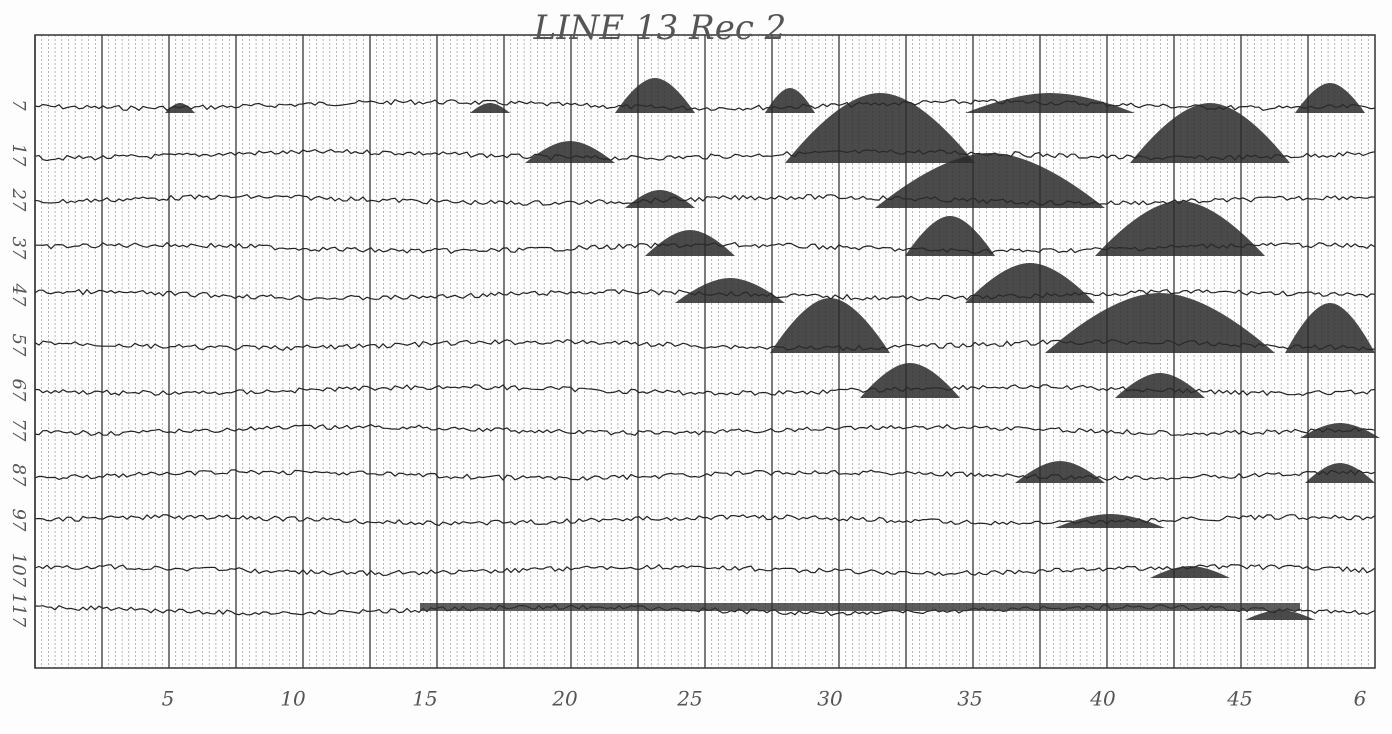 The image size is (1392, 734). What do you see at coordinates (18, 475) in the screenshot?
I see `trace-label: 87` at bounding box center [18, 475].